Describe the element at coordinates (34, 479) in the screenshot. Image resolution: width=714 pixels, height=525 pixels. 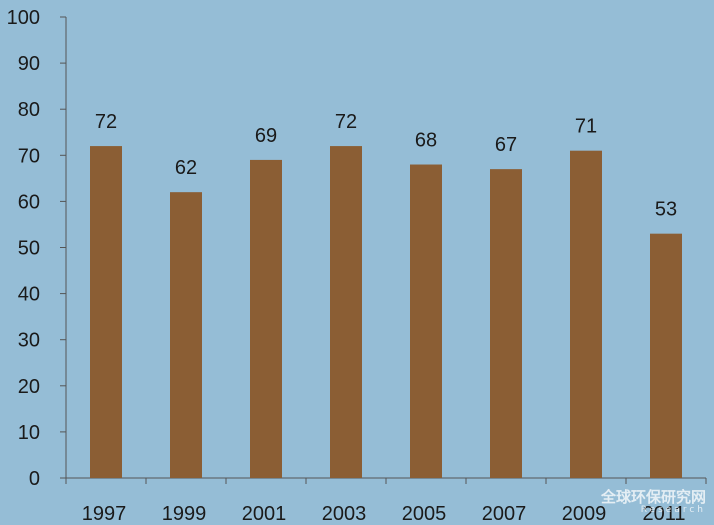
I see `y-tick-label: 0` at that location.